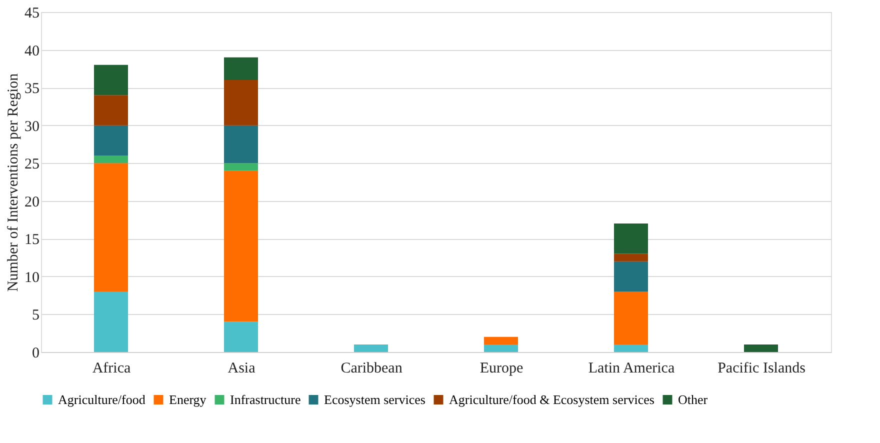 The width and height of the screenshot is (880, 443). Describe the element at coordinates (371, 368) in the screenshot. I see `x-tick-label: Caribbean` at that location.